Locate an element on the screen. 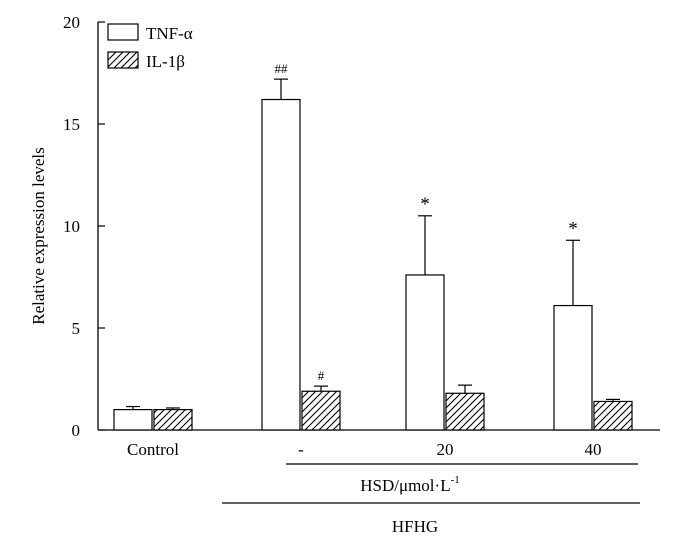  x-category-label: - is located at coordinates (301, 449).